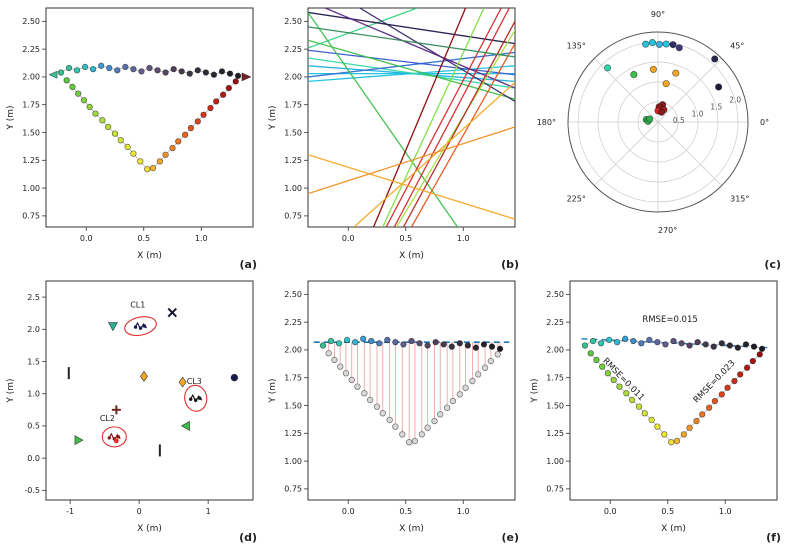 The height and width of the screenshot is (546, 786). I want to click on svg-text: 0°, so click(764, 122).